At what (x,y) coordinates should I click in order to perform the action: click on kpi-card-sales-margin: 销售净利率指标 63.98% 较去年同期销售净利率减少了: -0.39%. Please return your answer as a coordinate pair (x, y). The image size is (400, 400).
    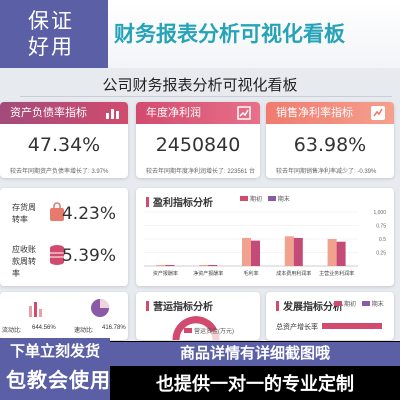
    Looking at the image, I should click on (330, 140).